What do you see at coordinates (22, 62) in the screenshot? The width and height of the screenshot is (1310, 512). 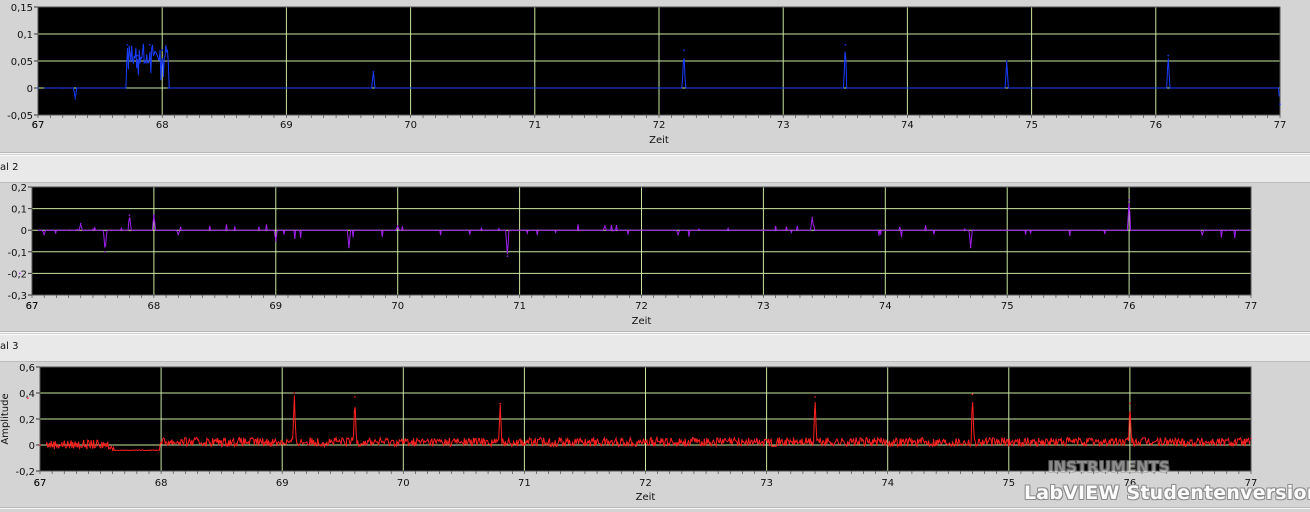 I see `y-tick-label: 0,05` at bounding box center [22, 62].